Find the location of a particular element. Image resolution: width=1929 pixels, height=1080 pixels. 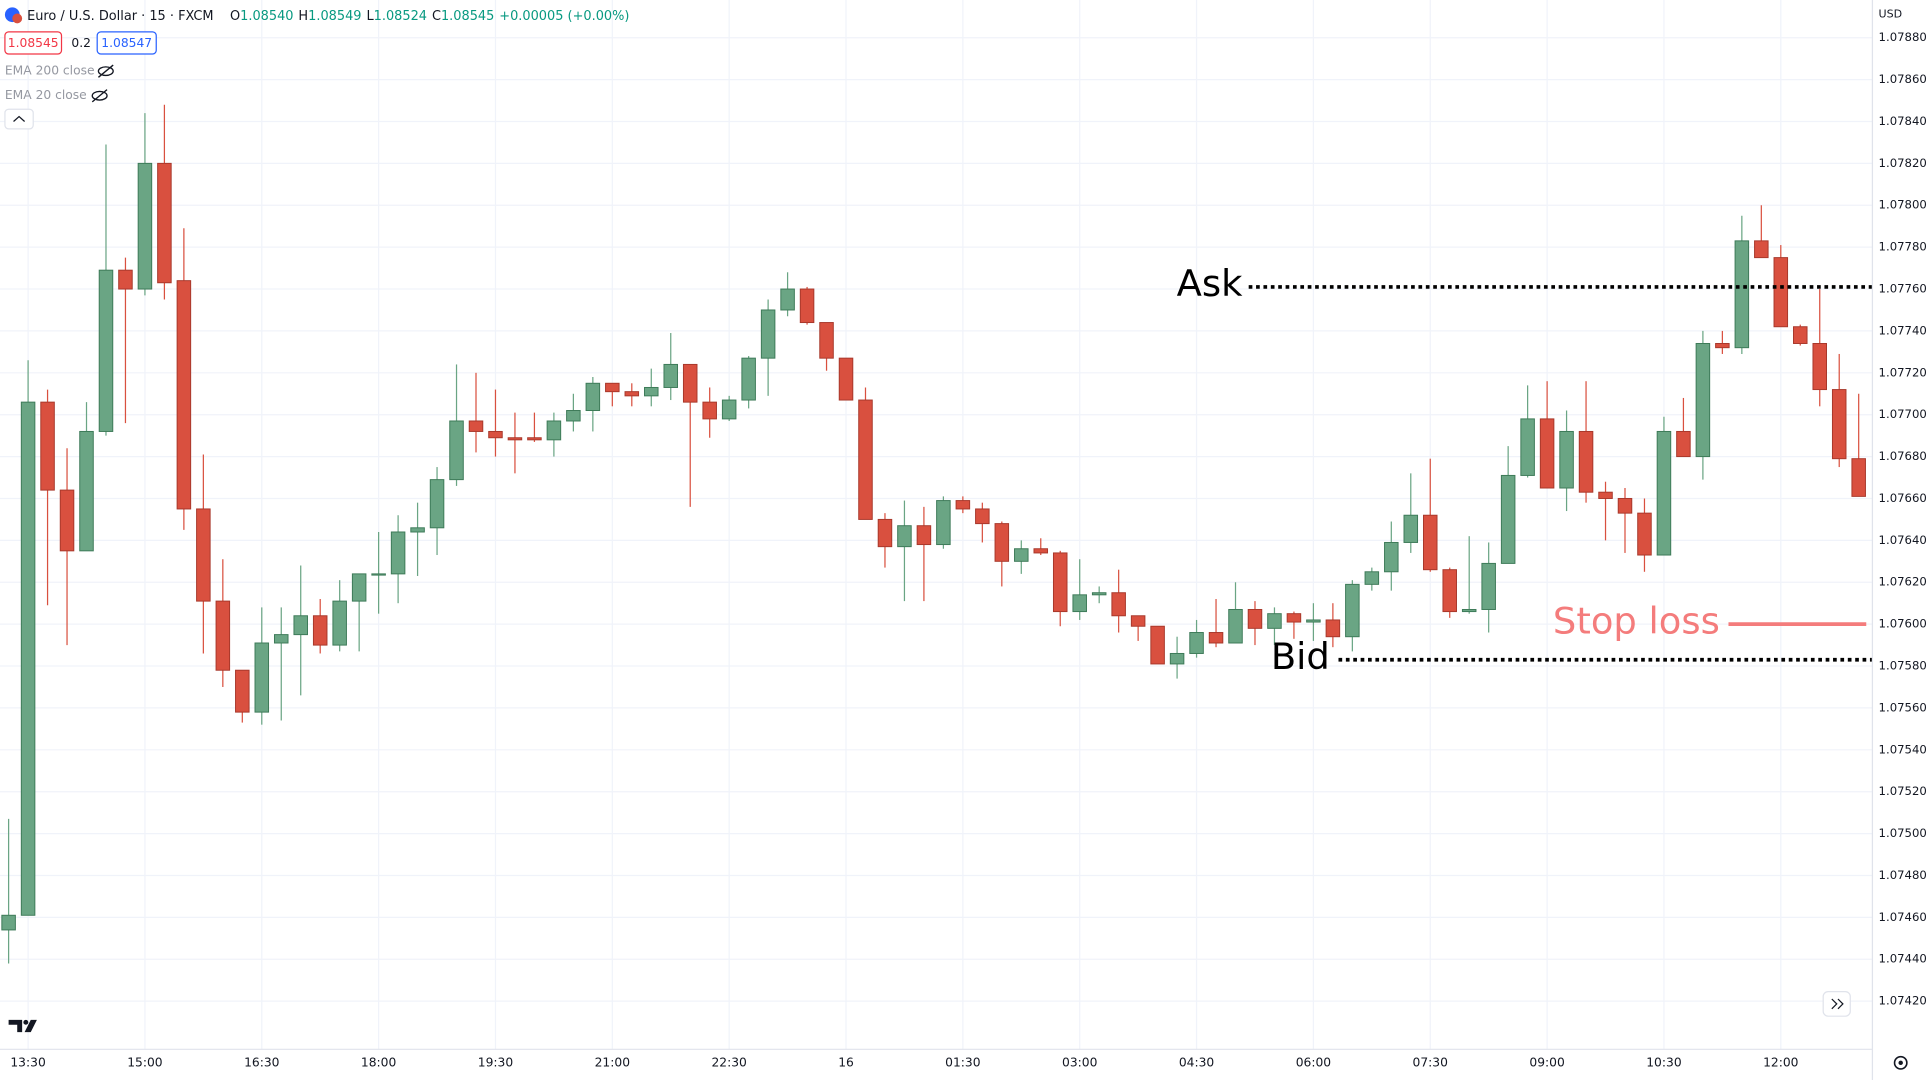

buy-price: 1.08547 is located at coordinates (126, 43).